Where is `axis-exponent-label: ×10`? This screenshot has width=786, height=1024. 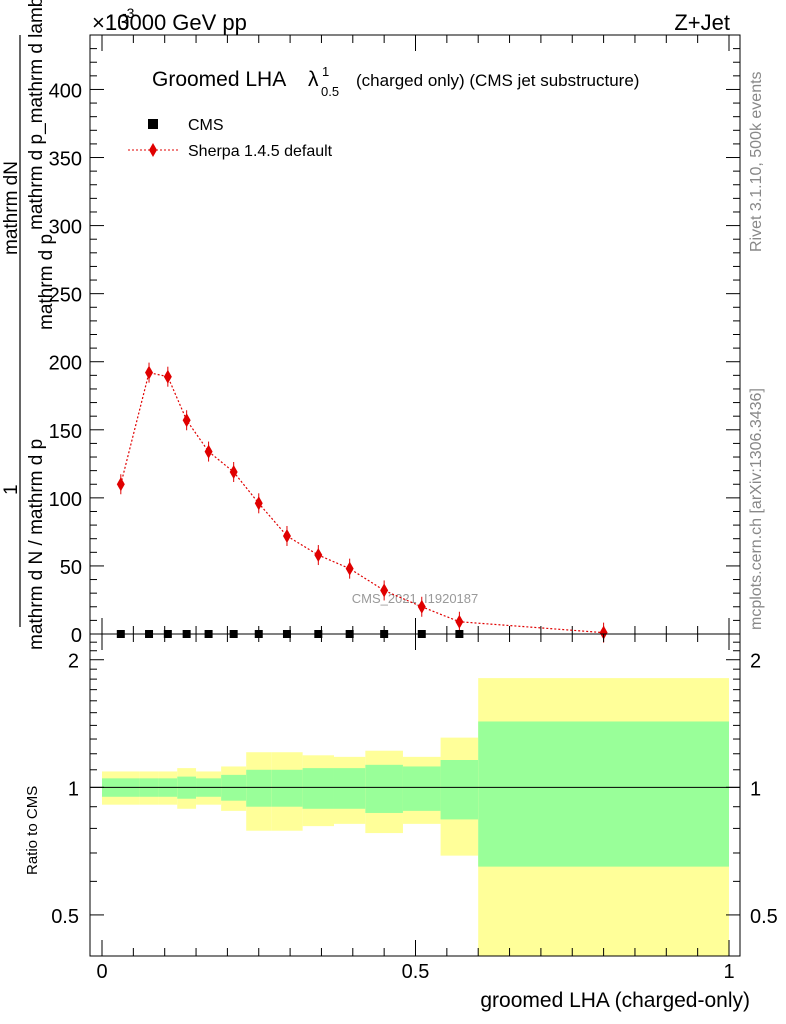 axis-exponent-label: ×10 is located at coordinates (110, 22).